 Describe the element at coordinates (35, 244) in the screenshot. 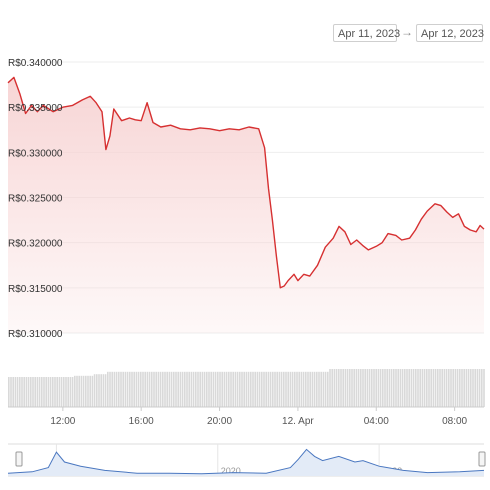

I see `y-tick-label: R$0.320000` at that location.